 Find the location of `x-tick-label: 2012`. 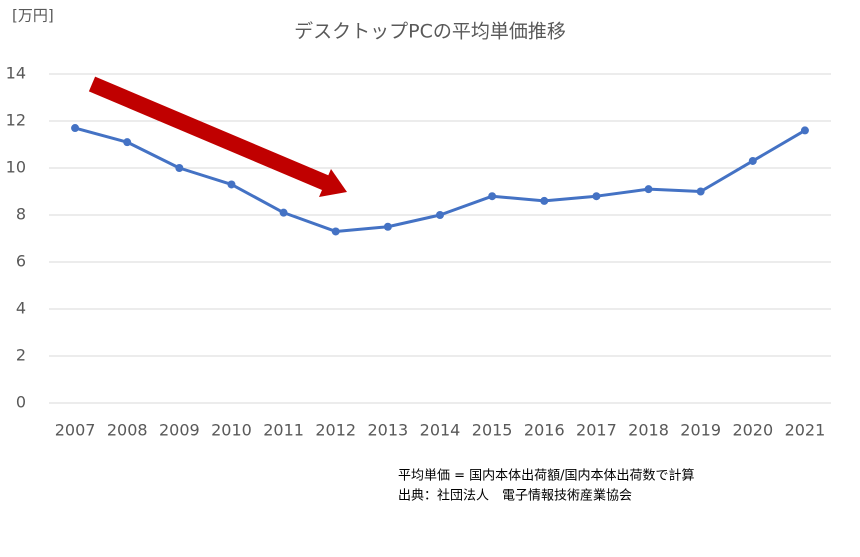

x-tick-label: 2012 is located at coordinates (335, 430).